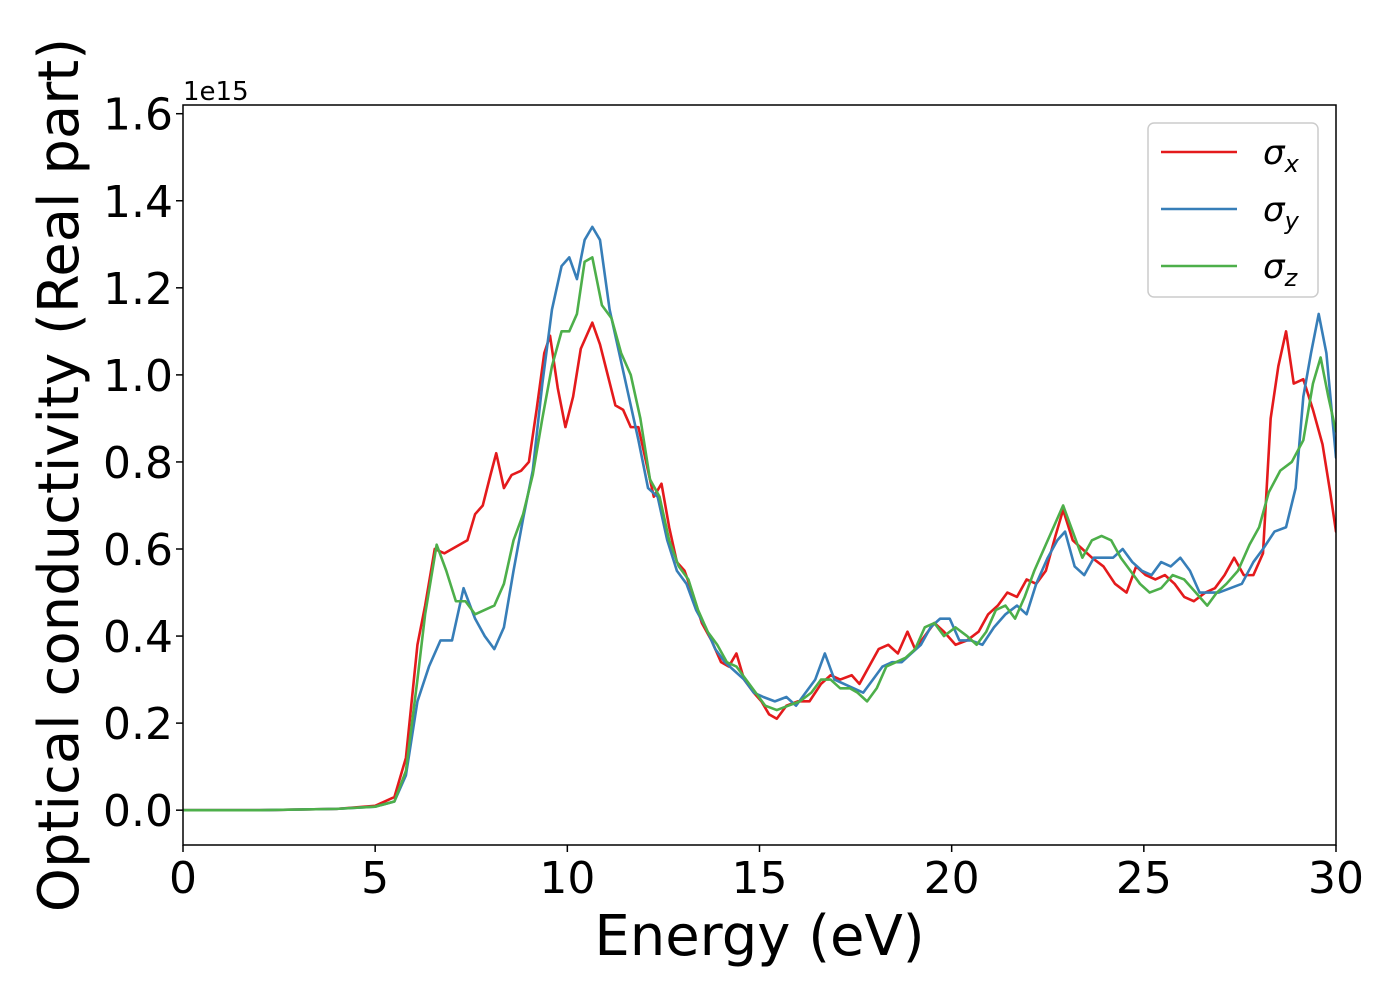 This screenshot has height=1000, width=1400. Describe the element at coordinates (1336, 878) in the screenshot. I see `x-tick-label: 30` at that location.